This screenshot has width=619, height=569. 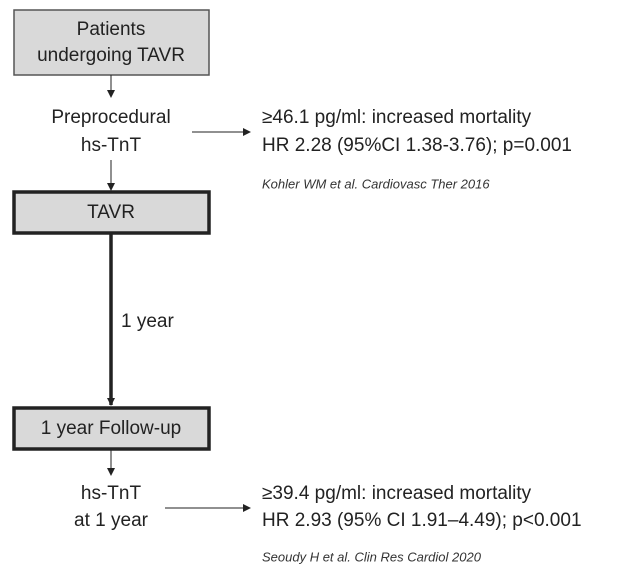 What do you see at coordinates (111, 55) in the screenshot?
I see `node-label: undergoing TAVR` at bounding box center [111, 55].